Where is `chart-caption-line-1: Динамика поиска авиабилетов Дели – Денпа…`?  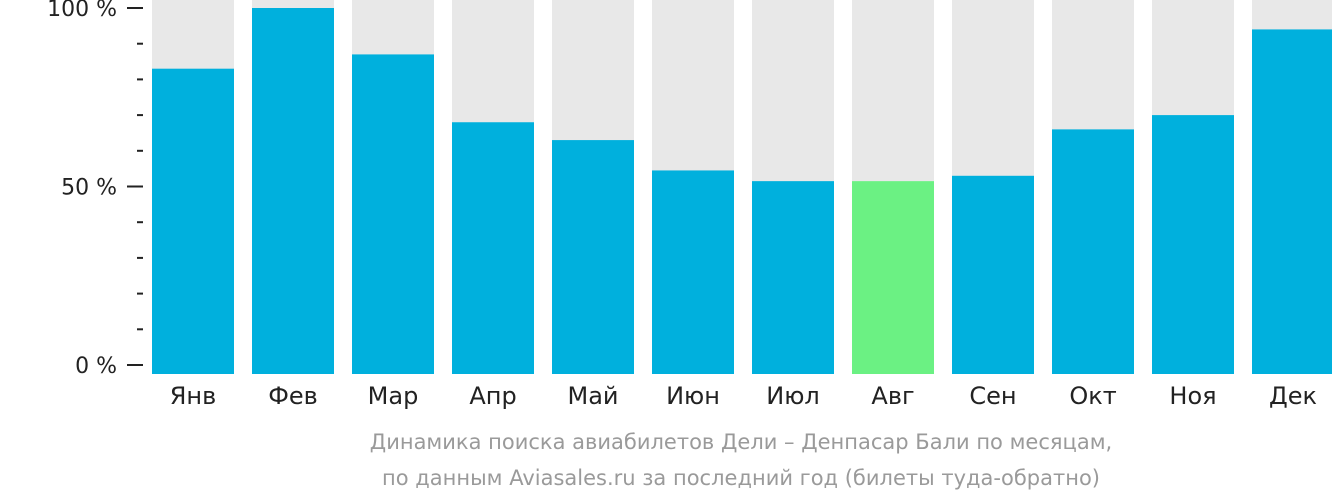
chart-caption-line-1: Динамика поиска авиабилетов Дели – Денпа… is located at coordinates (741, 442).